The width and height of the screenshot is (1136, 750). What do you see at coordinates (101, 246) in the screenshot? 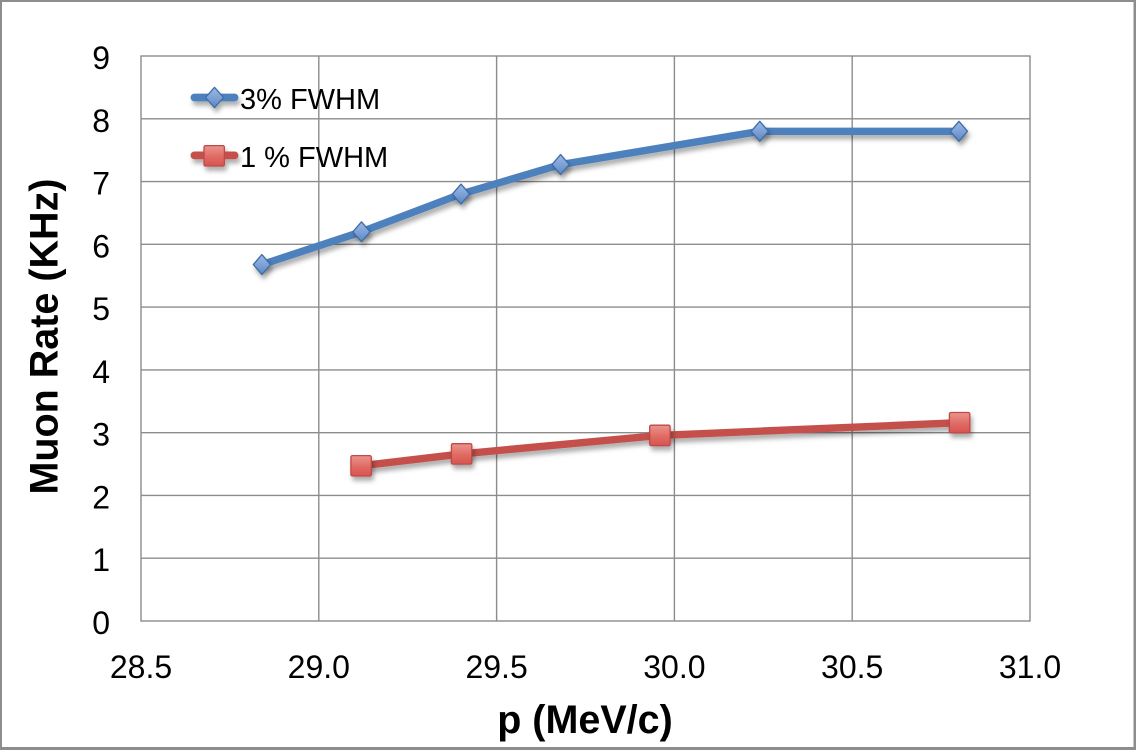
I see `svg-text: 6` at bounding box center [101, 246].